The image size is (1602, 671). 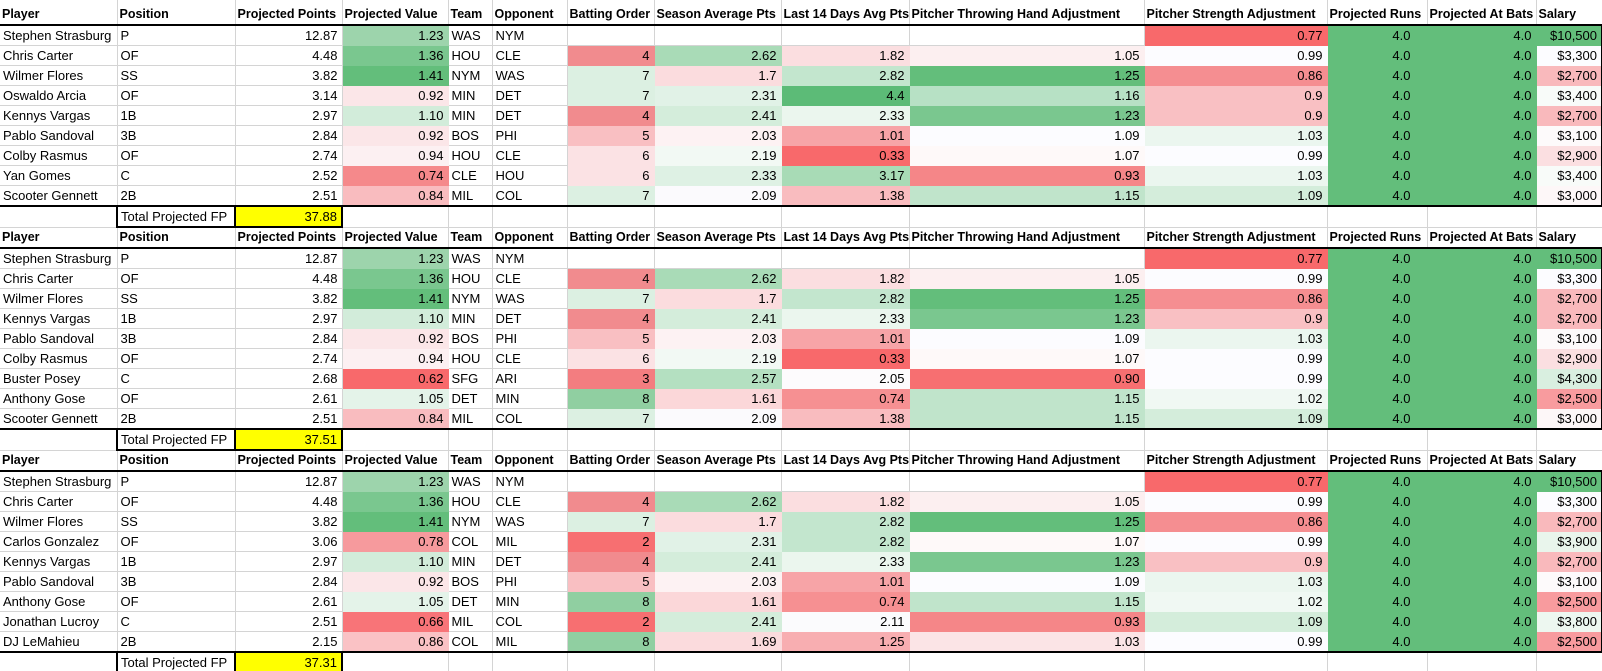 What do you see at coordinates (1569, 541) in the screenshot?
I see `cell-salary: $3,900` at bounding box center [1569, 541].